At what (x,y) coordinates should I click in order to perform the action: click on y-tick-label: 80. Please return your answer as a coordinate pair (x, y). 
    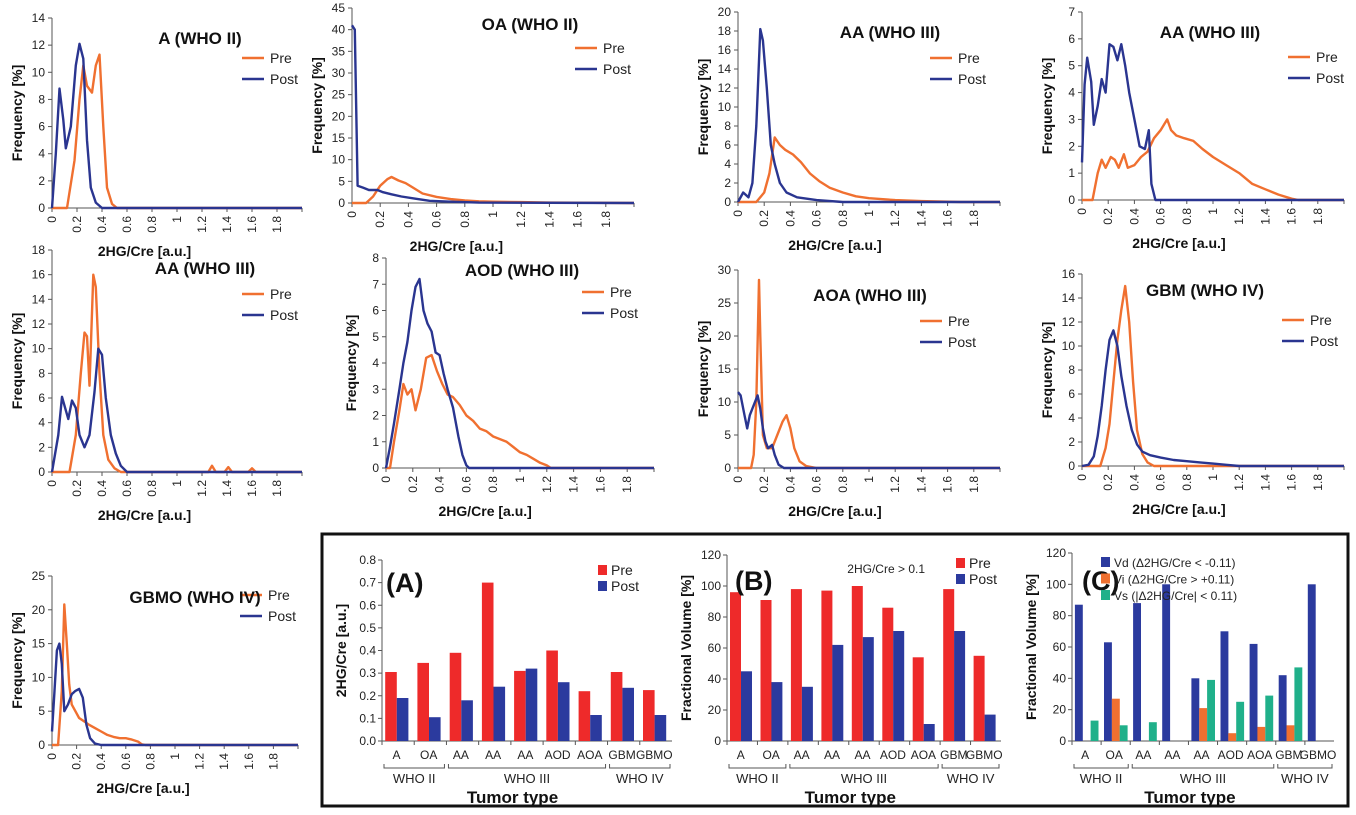
    Looking at the image, I should click on (1060, 616).